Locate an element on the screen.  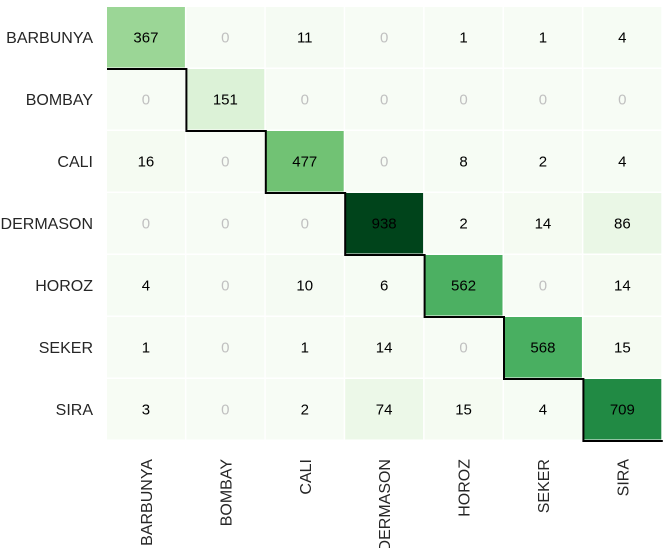
heatmap-cell-barbunya-seker is located at coordinates (543, 37).